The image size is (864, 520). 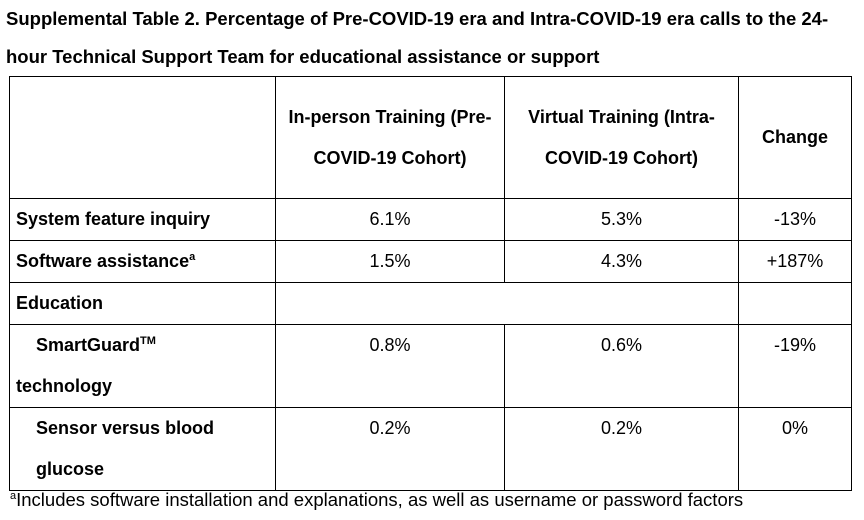 What do you see at coordinates (64, 386) in the screenshot?
I see `row-label-cont: technology` at bounding box center [64, 386].